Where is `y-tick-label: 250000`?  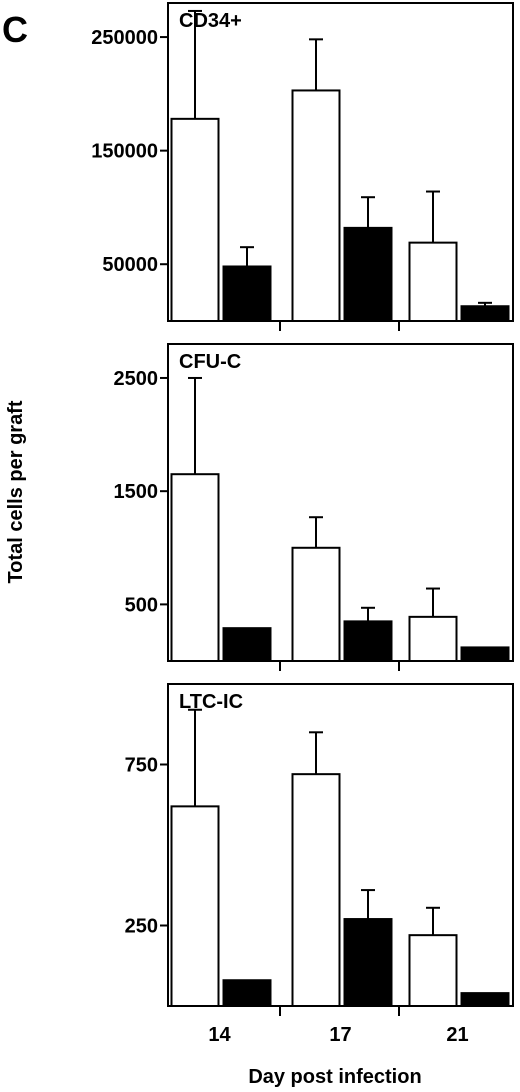
y-tick-label: 250000 is located at coordinates (124, 38).